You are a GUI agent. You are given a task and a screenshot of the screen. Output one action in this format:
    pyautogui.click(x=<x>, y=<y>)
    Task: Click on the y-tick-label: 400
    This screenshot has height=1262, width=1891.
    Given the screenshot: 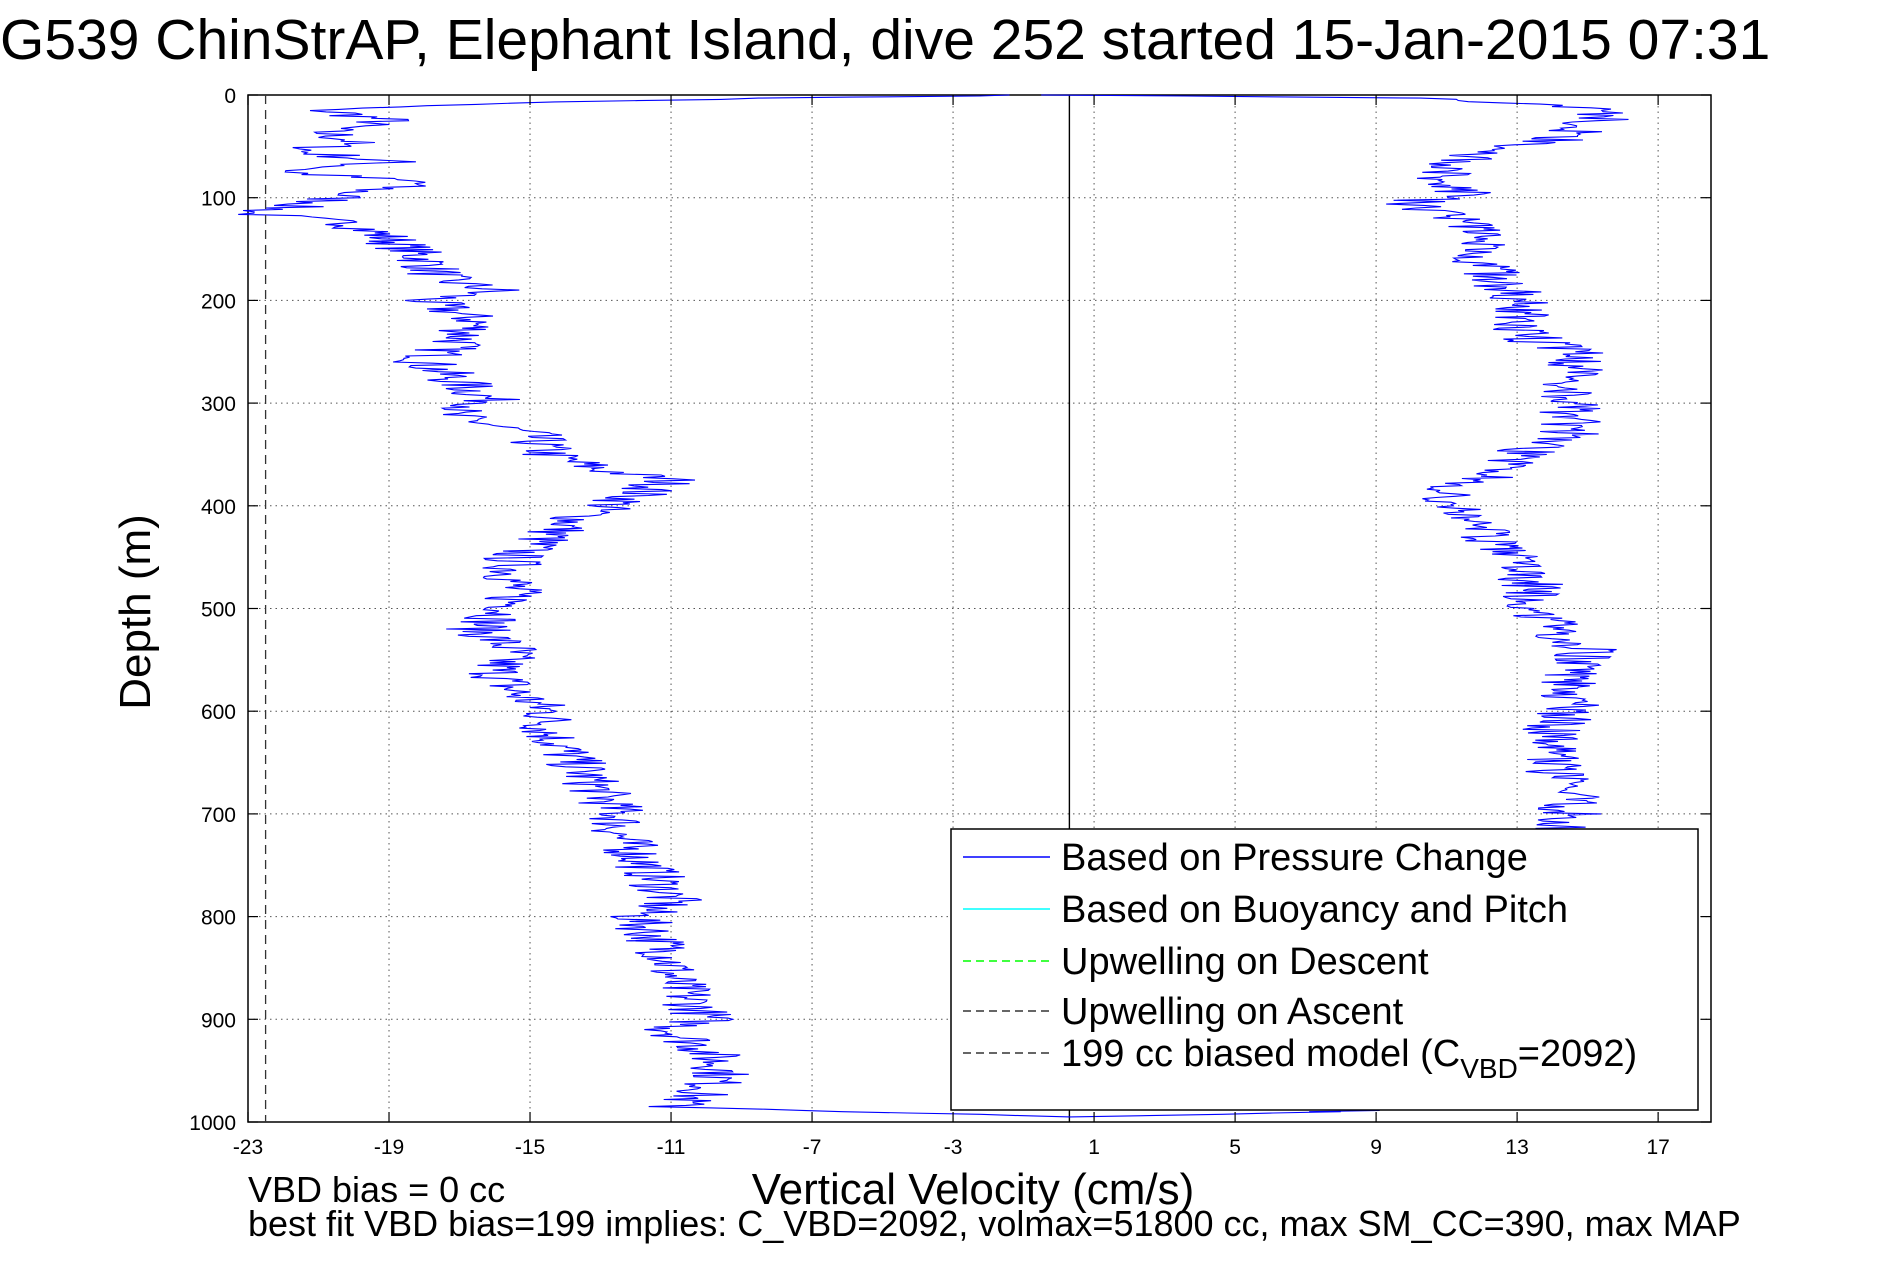 What is the action you would take?
    pyautogui.click(x=218, y=507)
    